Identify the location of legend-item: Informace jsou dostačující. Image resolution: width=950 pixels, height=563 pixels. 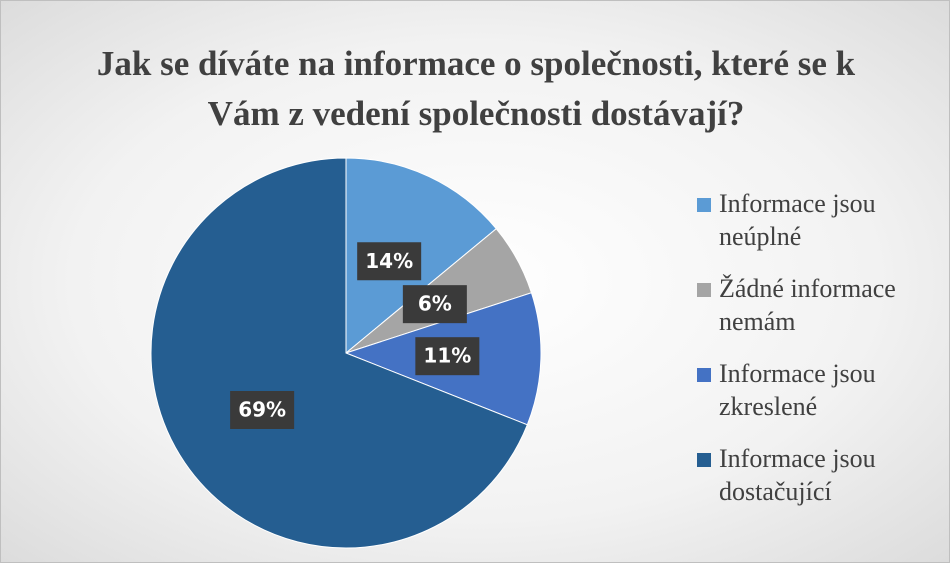
(817, 475).